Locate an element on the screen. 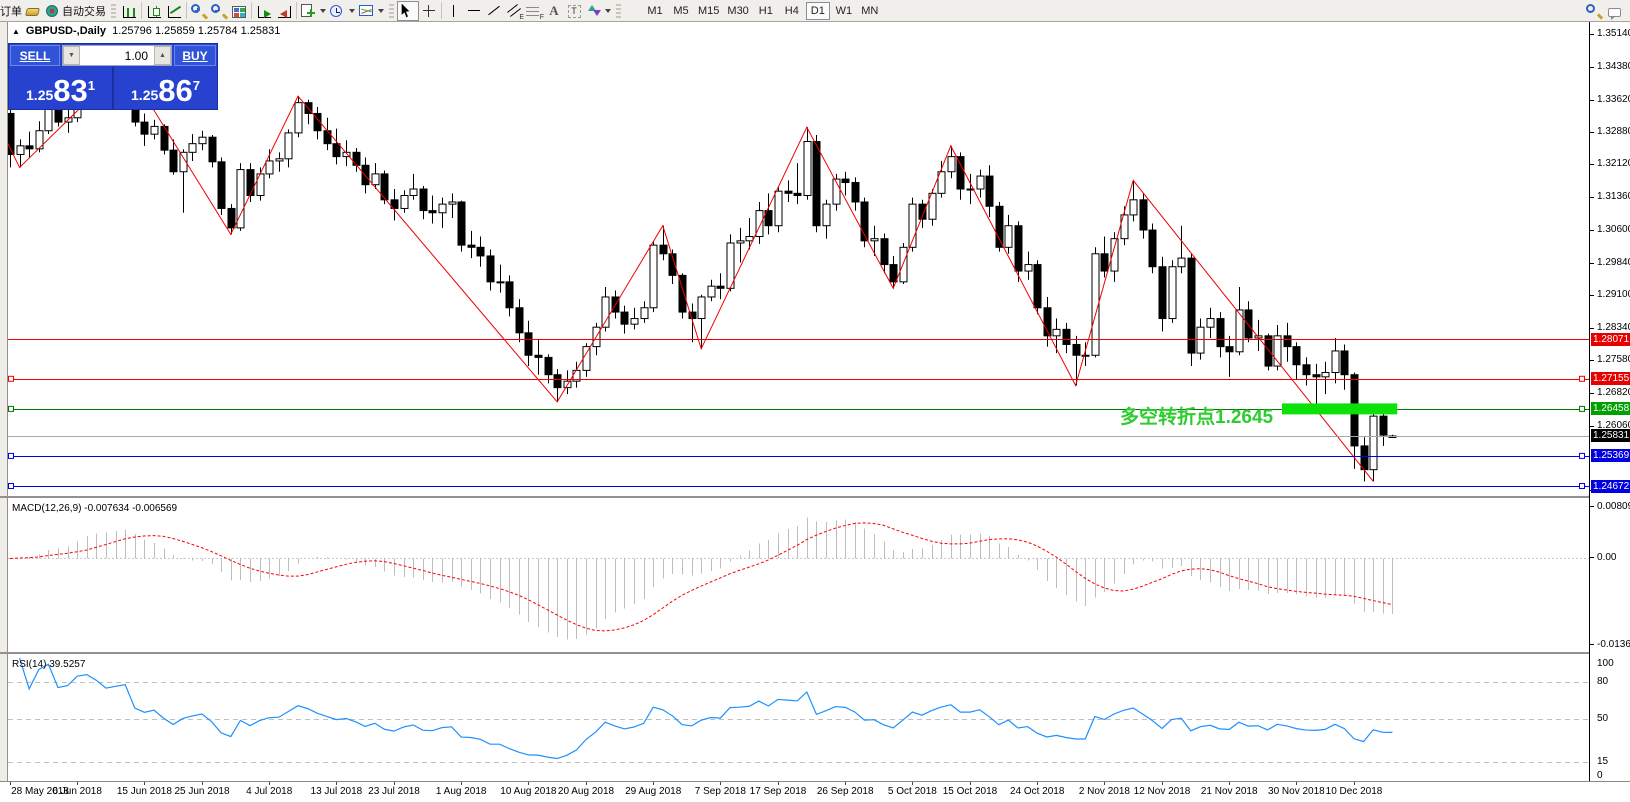 Image resolution: width=1630 pixels, height=802 pixels. timeframe-toolbar: M1 M5 M15 M30 H1 H4 D1 W1 MN is located at coordinates (762, 10).